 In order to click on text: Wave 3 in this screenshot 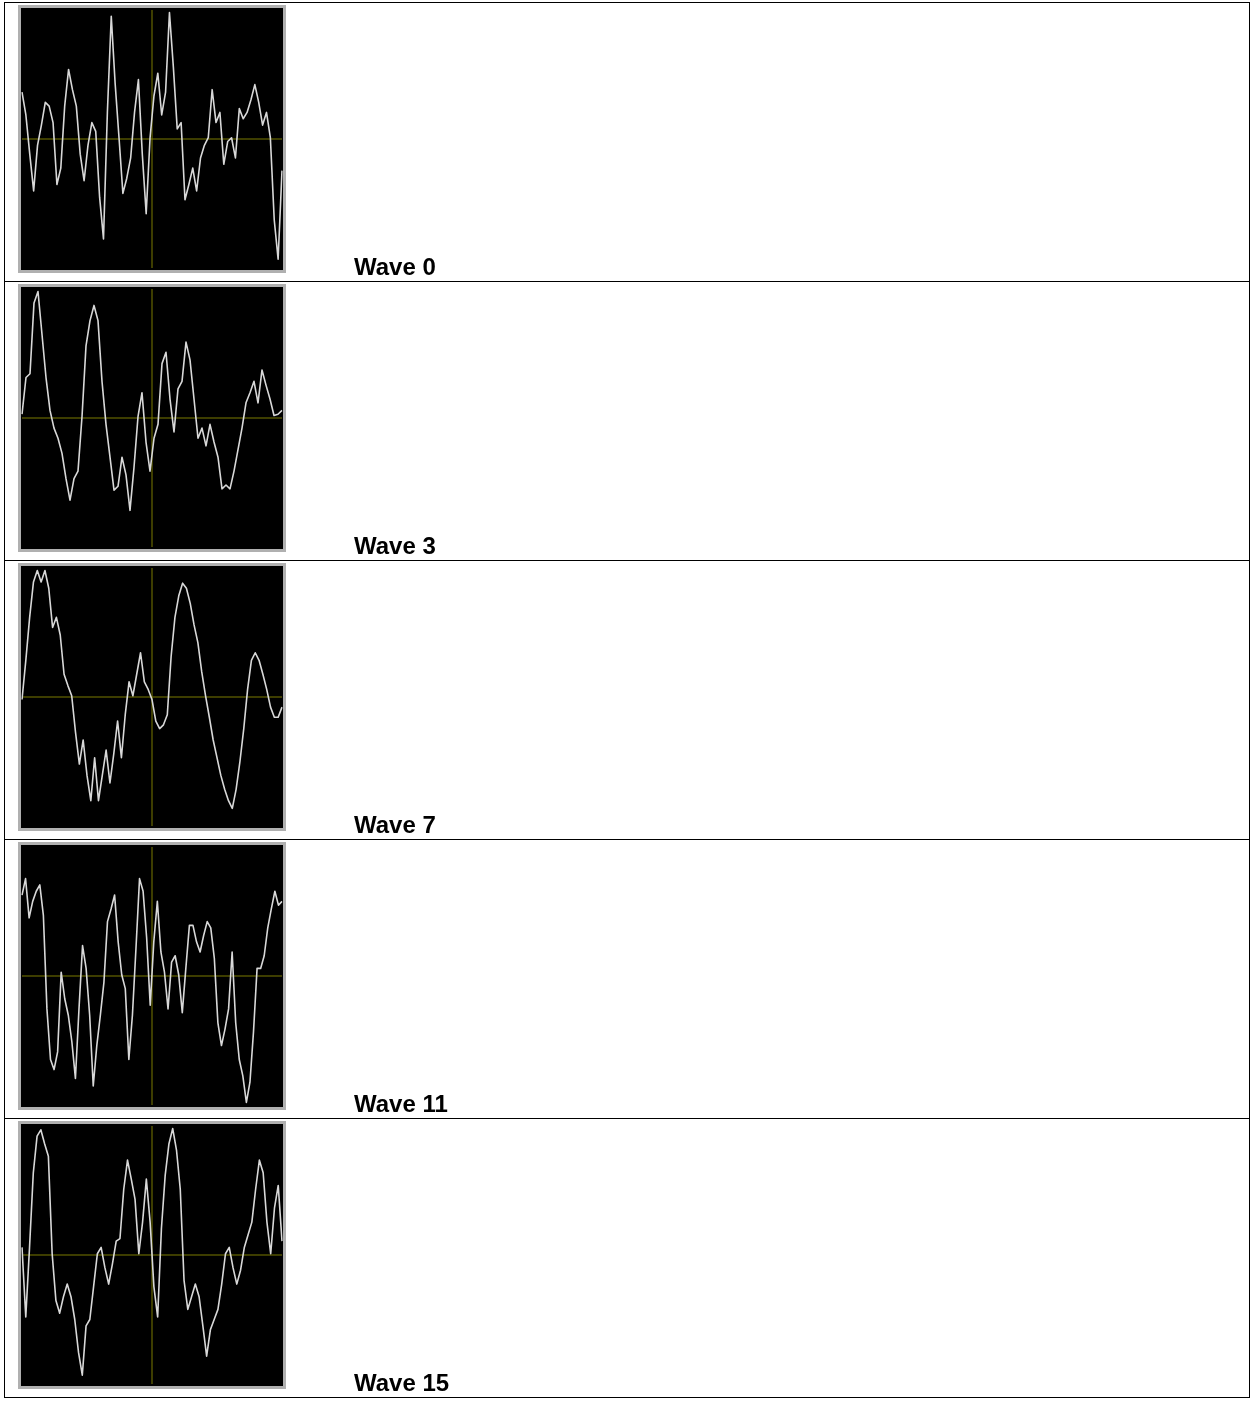, I will do `click(395, 545)`.